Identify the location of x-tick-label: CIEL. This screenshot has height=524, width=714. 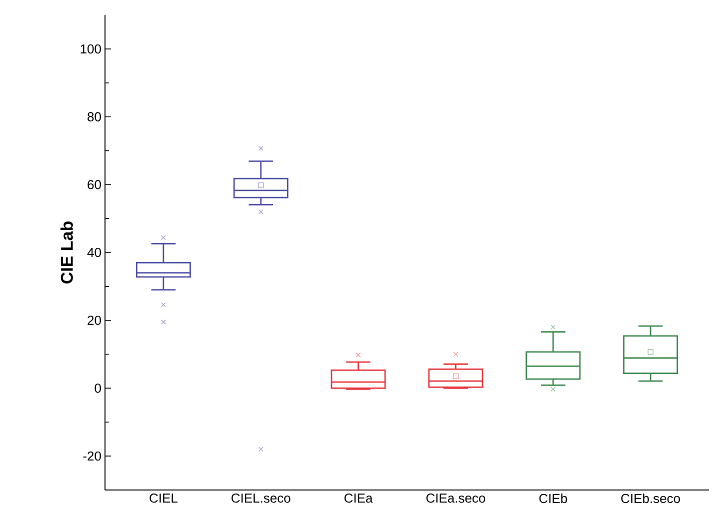
(164, 498).